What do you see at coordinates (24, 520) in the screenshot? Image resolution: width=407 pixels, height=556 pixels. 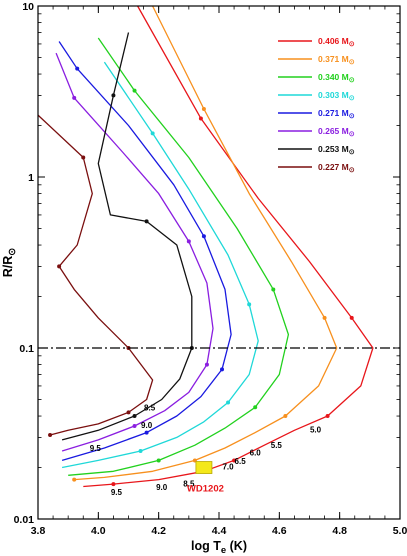 I see `y-tick-label: 0.01` at bounding box center [24, 520].